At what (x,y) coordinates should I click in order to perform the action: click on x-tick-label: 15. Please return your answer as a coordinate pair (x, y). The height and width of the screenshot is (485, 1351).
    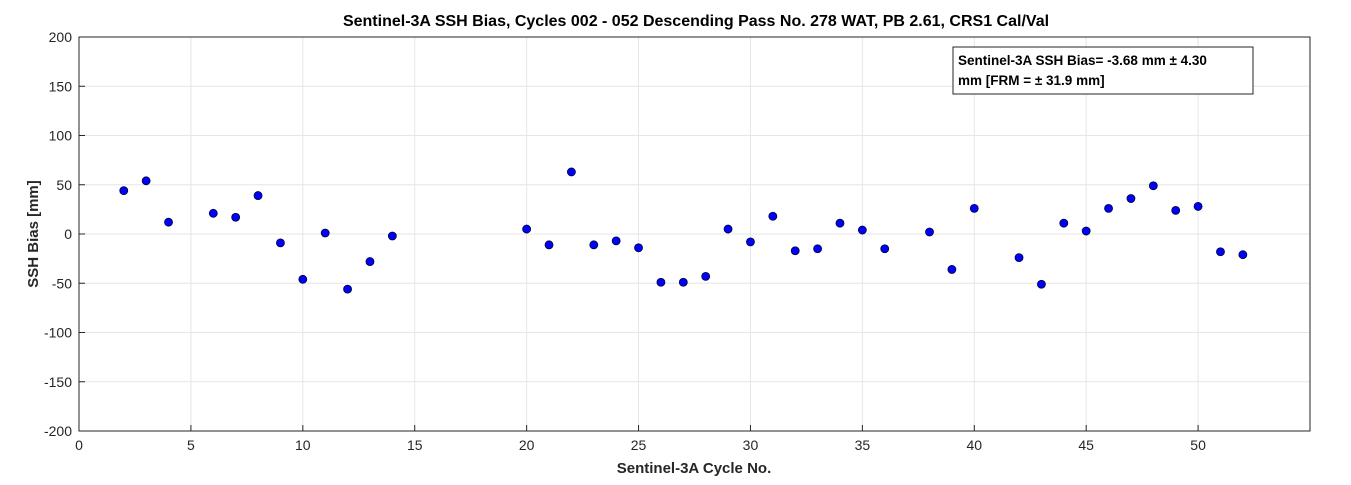
    Looking at the image, I should click on (415, 445).